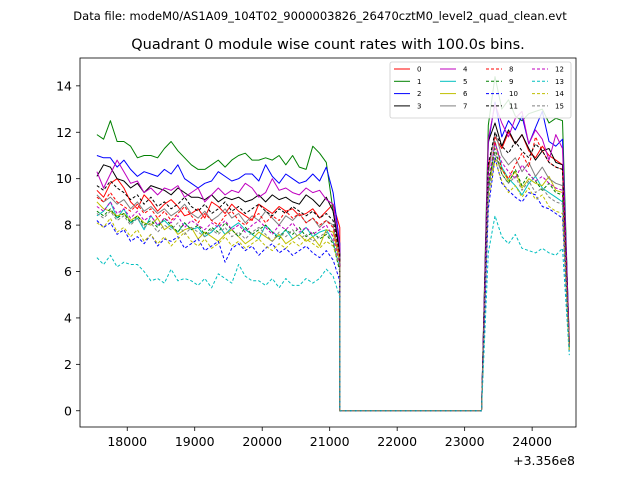  What do you see at coordinates (68, 248) in the screenshot?
I see `y-axis: 0 2 4 6 8 10 12 14` at bounding box center [68, 248].